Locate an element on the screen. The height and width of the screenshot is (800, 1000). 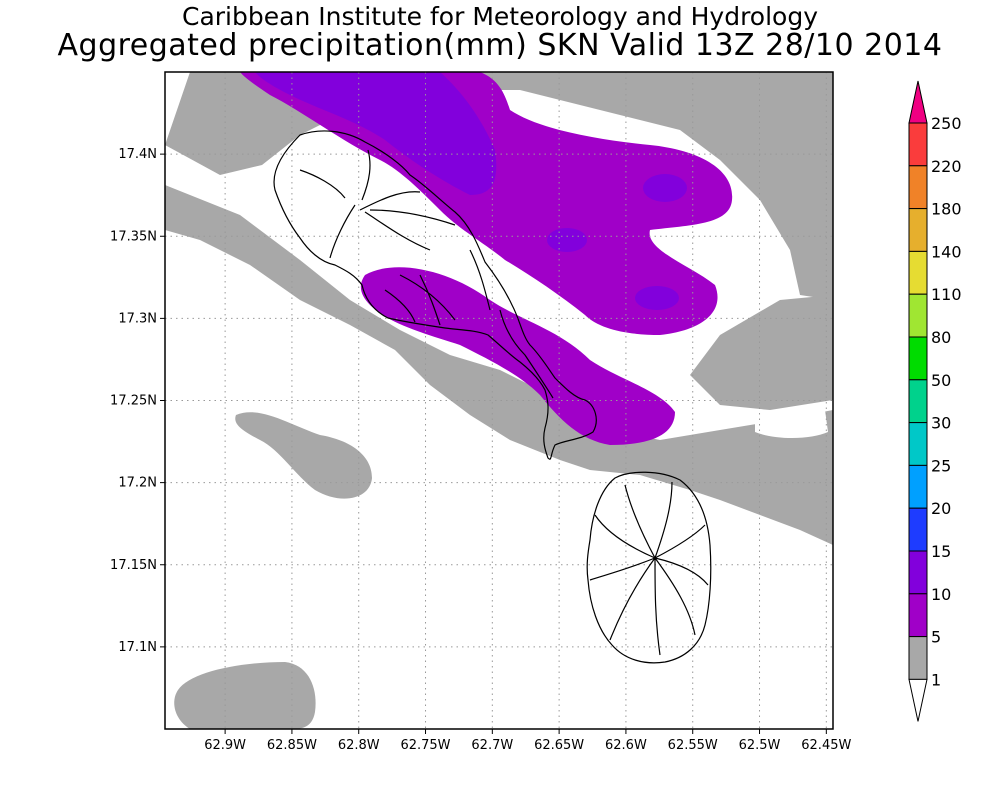
colorbar-level-label: 220 is located at coordinates (946, 166).